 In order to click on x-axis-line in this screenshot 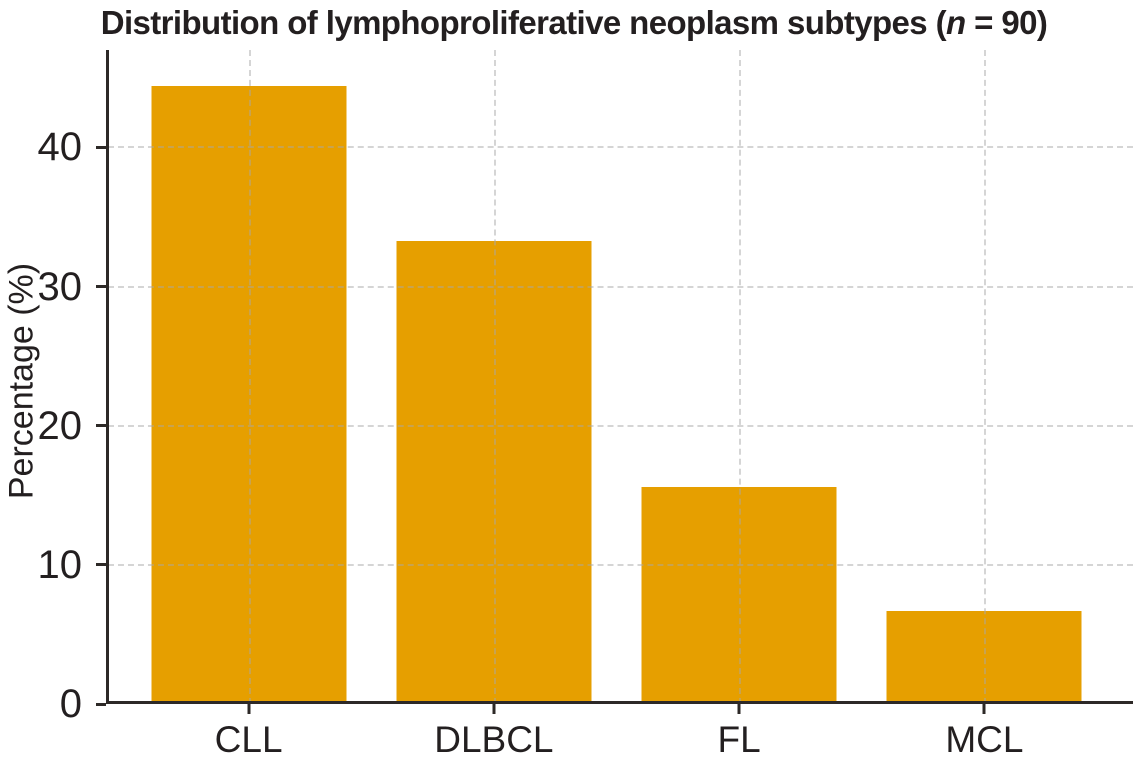, I will do `click(619, 702)`.